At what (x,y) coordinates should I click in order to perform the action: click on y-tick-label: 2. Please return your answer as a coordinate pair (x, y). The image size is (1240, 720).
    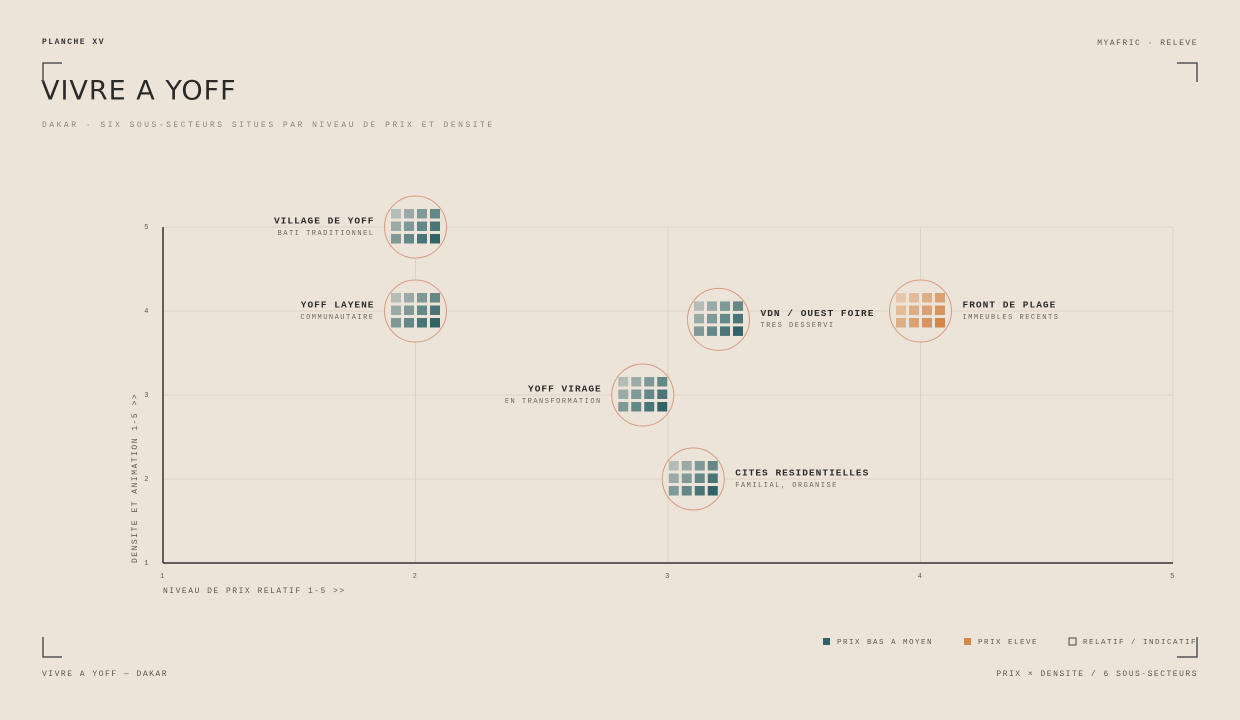
    Looking at the image, I should click on (147, 480).